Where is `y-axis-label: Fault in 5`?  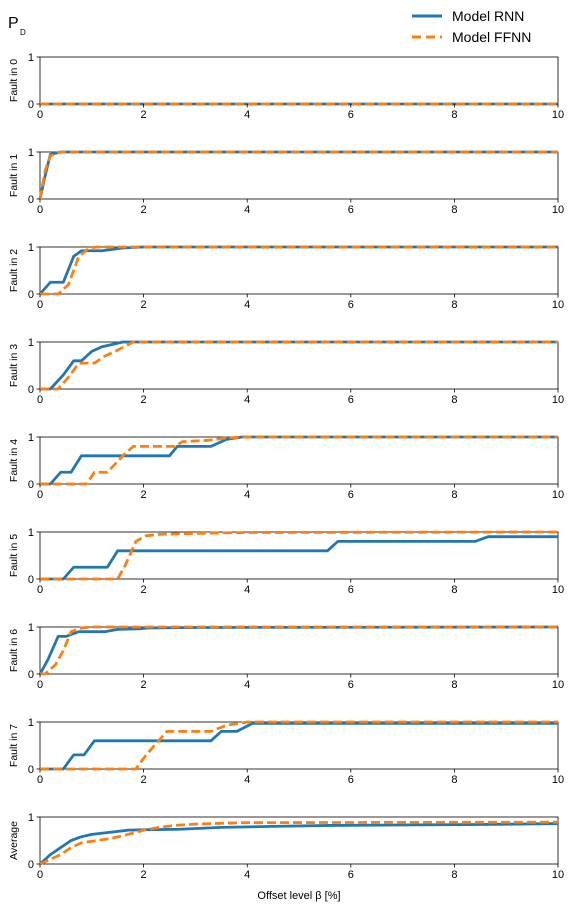
y-axis-label: Fault in 5 is located at coordinates (14, 555).